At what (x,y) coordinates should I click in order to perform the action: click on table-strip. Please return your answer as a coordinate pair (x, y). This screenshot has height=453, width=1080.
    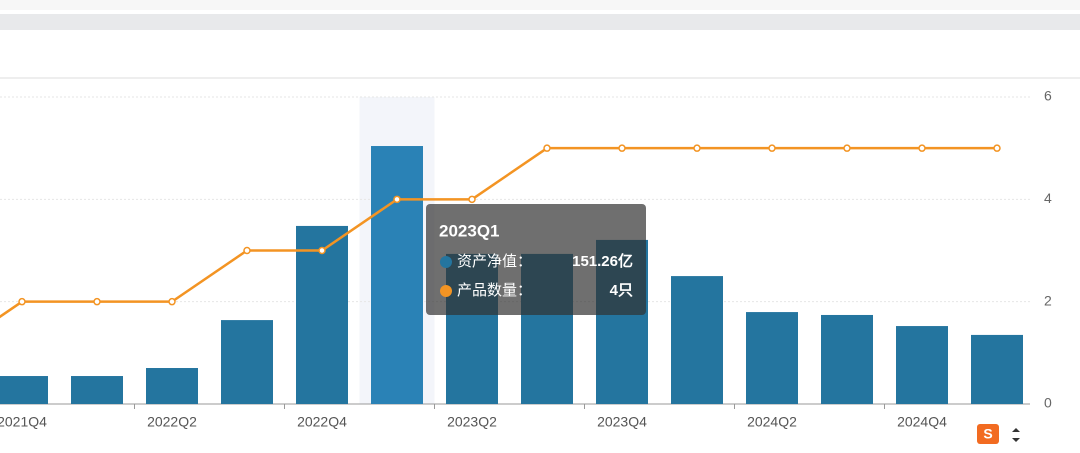
    Looking at the image, I should click on (540, 5).